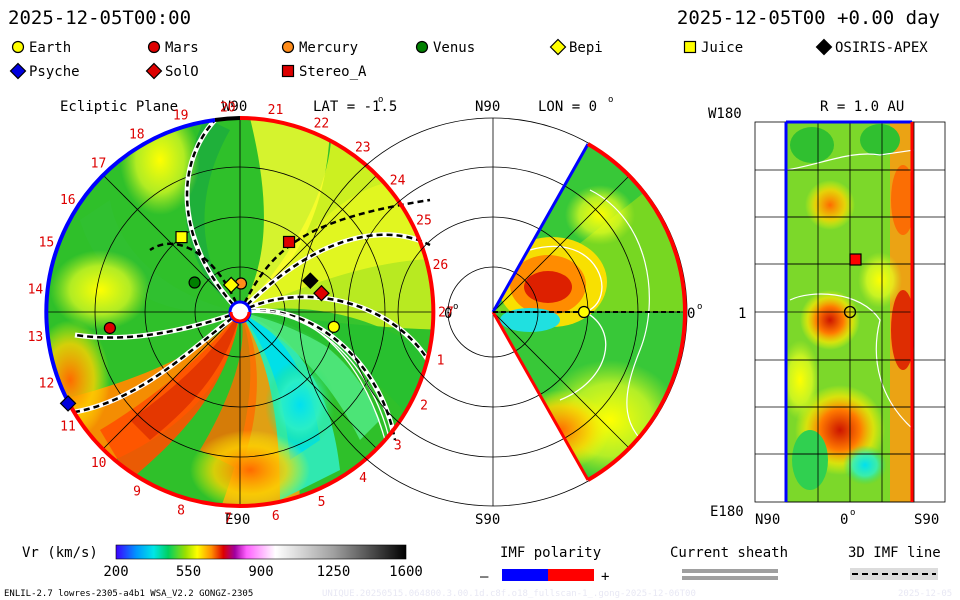 This screenshot has height=600, width=960. Describe the element at coordinates (406, 572) in the screenshot. I see `colorbar-tick: 1600` at that location.